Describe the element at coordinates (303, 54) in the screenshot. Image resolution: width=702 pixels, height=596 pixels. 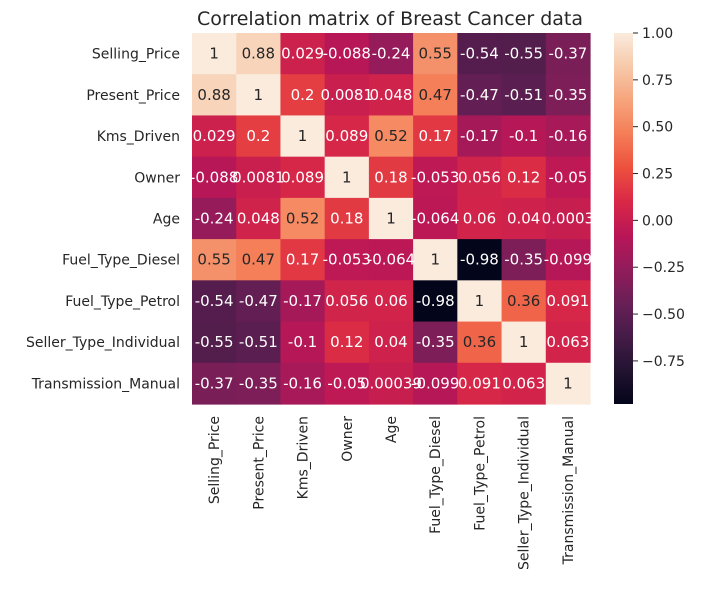
I see `heatmap-cell-selling-price-kms-driven` at that location.